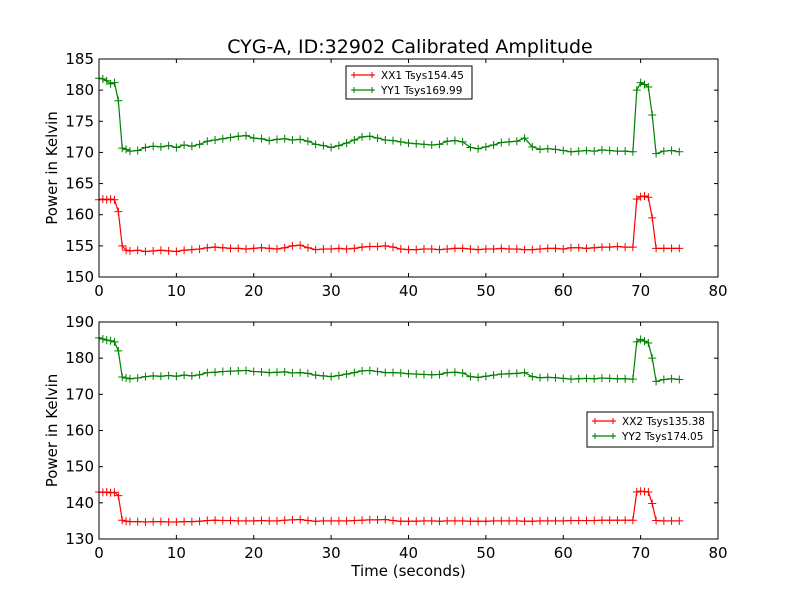 The width and height of the screenshot is (800, 600). Describe the element at coordinates (99, 553) in the screenshot. I see `x-tick-label: 0` at that location.